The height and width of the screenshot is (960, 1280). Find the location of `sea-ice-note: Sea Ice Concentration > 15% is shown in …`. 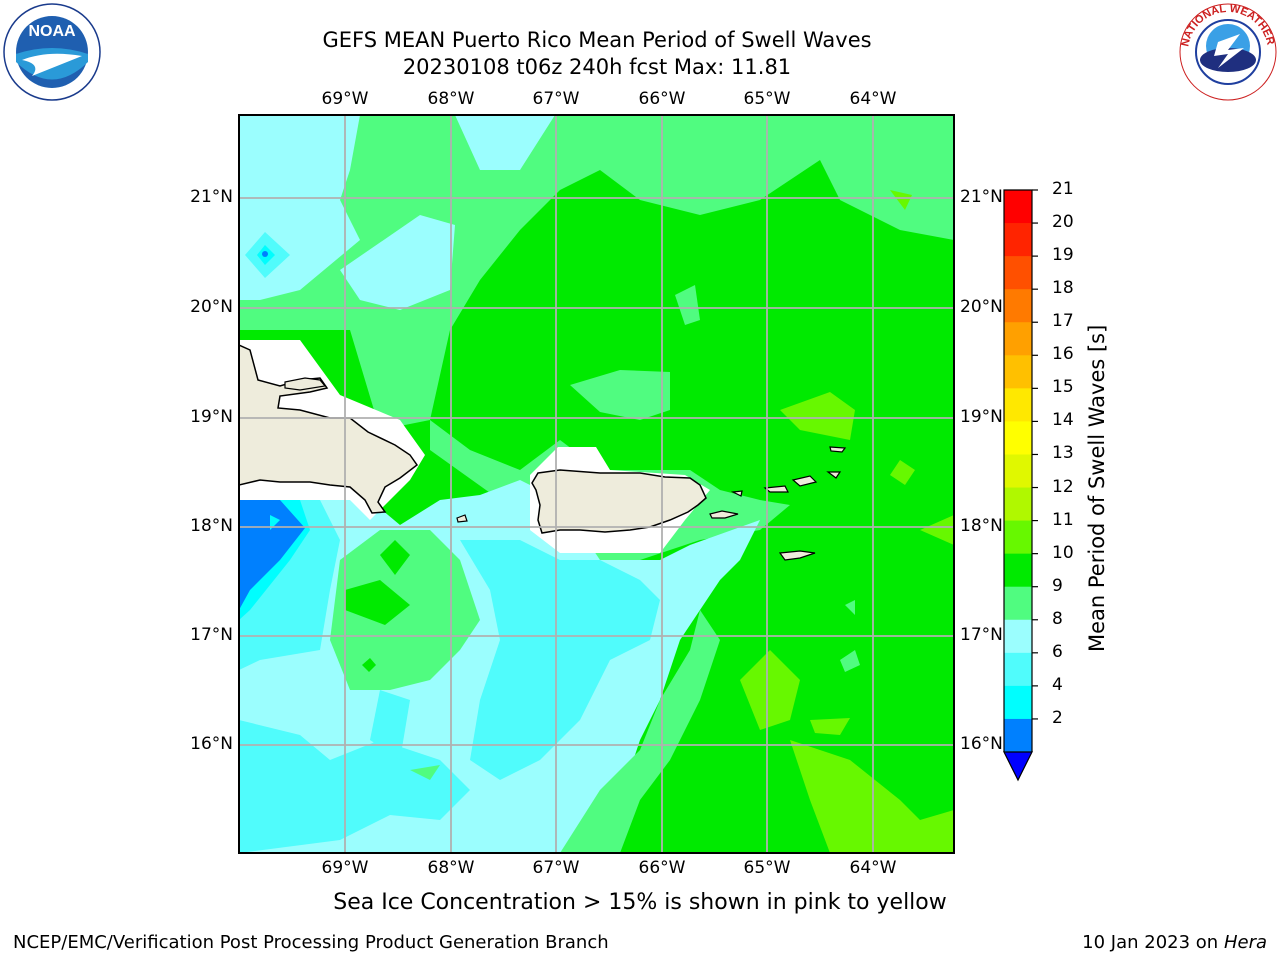

sea-ice-note: Sea Ice Concentration > 15% is shown in … is located at coordinates (640, 902).